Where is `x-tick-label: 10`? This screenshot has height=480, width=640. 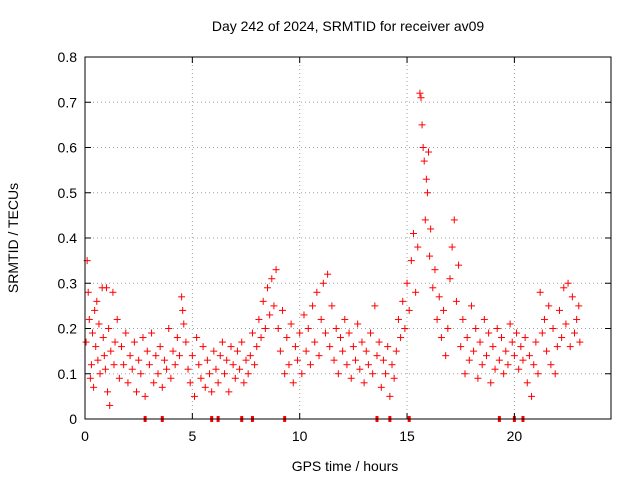 x-tick-label: 10 is located at coordinates (300, 436).